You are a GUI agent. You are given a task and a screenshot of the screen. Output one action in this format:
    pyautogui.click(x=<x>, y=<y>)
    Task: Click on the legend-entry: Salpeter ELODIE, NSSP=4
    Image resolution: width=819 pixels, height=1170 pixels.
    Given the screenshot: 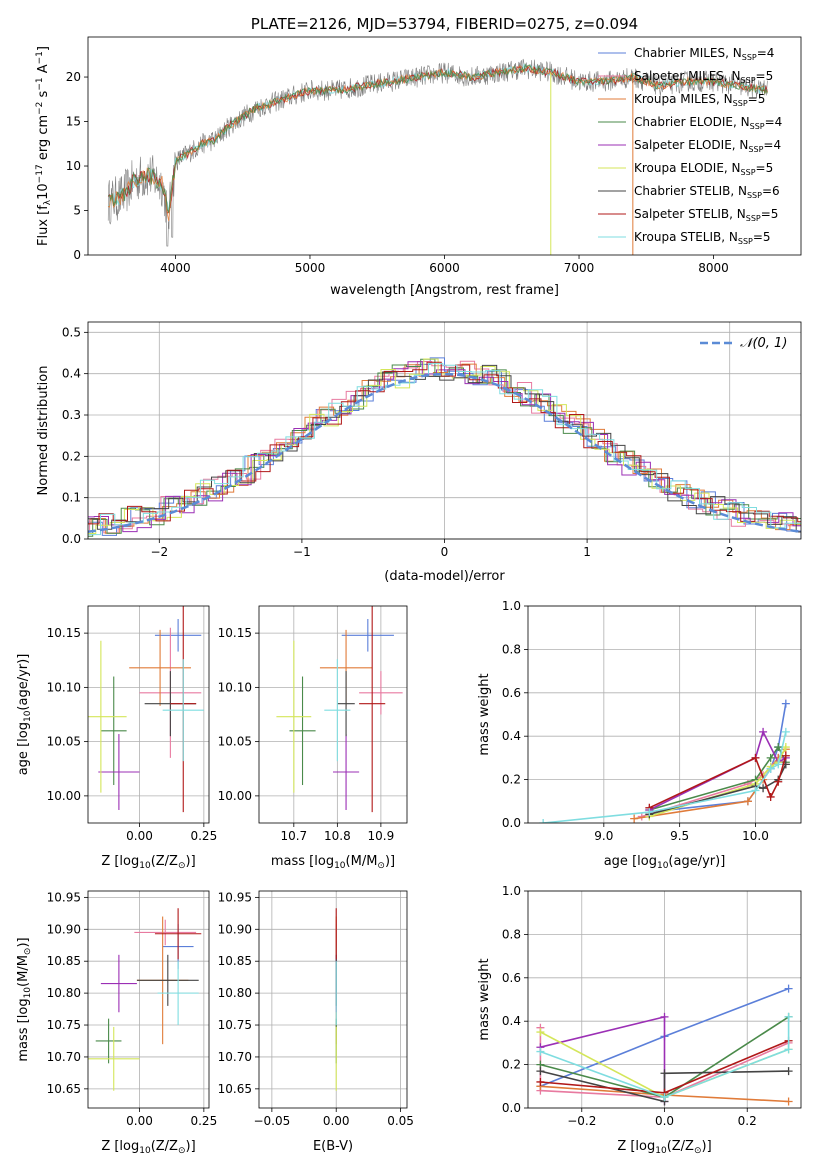 What is the action you would take?
    pyautogui.click(x=707, y=146)
    